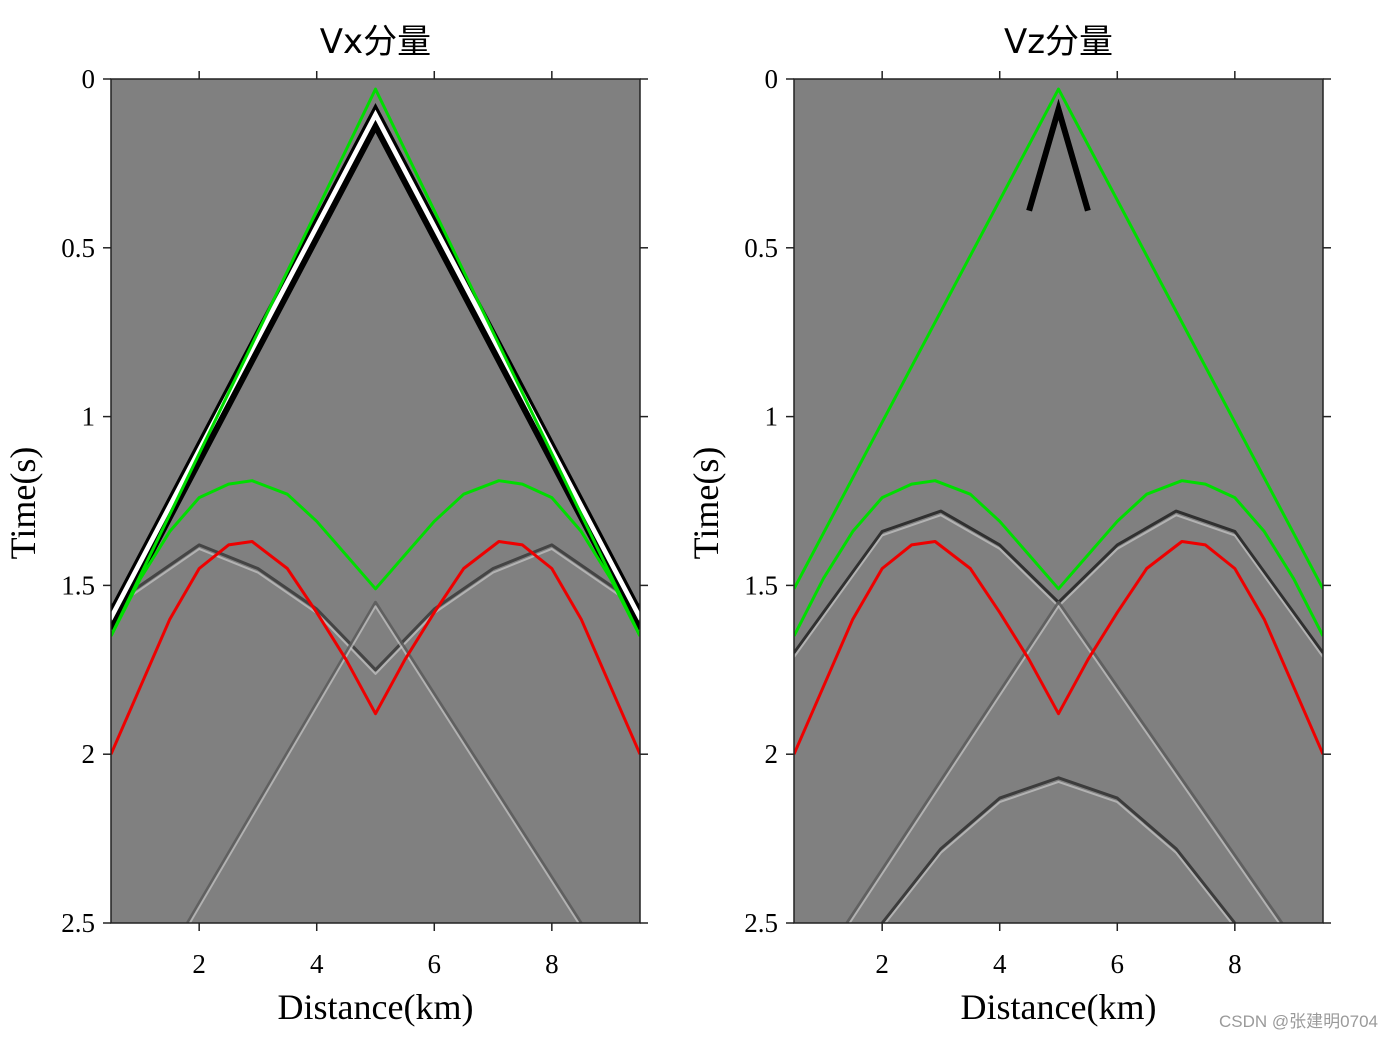 This screenshot has height=1038, width=1392. What do you see at coordinates (1058, 42) in the screenshot?
I see `chart-title: Vz分量` at bounding box center [1058, 42].